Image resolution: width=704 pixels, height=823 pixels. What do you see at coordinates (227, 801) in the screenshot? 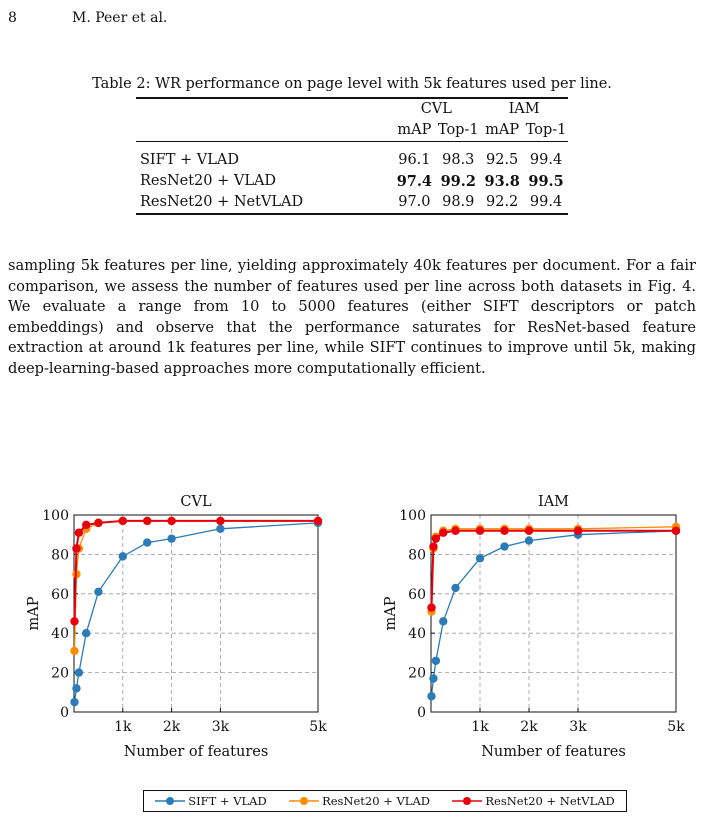
I see `legend-label: SIFT + VLAD` at bounding box center [227, 801].